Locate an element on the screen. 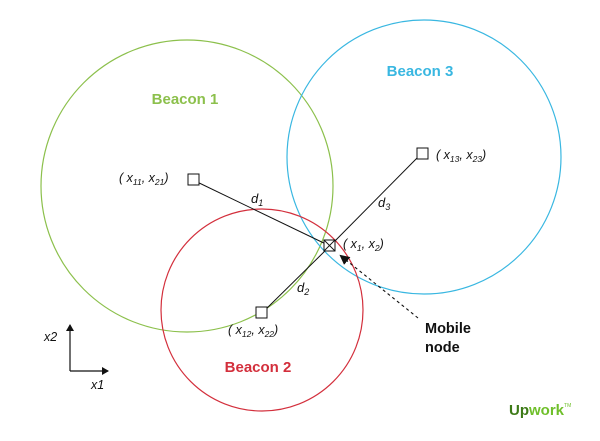  distance-label-3: d3 is located at coordinates (384, 203).